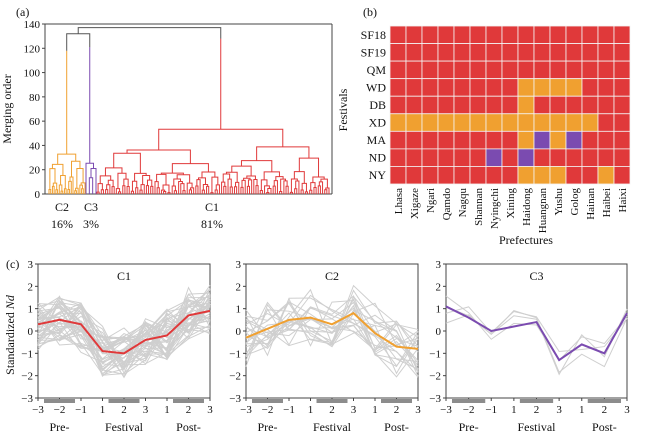 This screenshot has width=650, height=437. Describe the element at coordinates (378, 175) in the screenshot. I see `heatmap-row-label: NY` at that location.